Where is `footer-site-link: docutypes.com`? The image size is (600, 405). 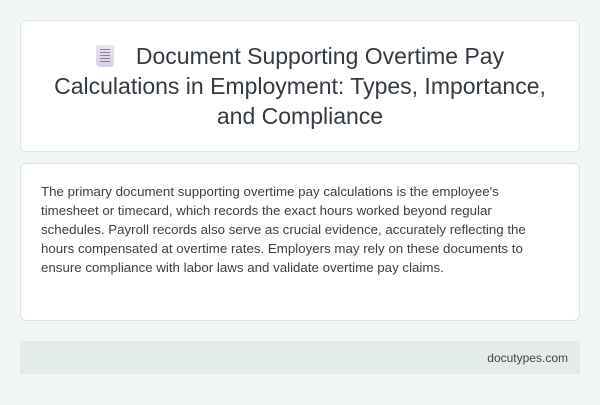
footer-site-link: docutypes.com is located at coordinates (527, 357).